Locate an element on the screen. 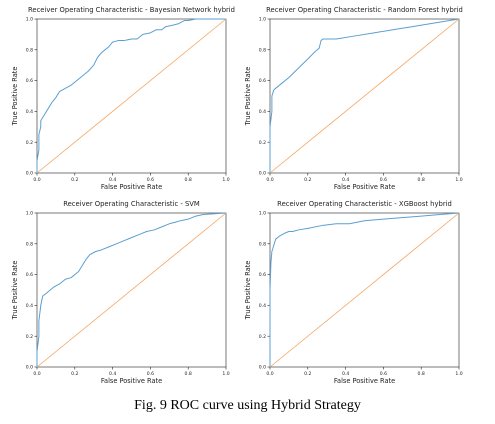  figure-caption: Fig. 9 ROC curve using Hybrid Strategy is located at coordinates (247, 405).